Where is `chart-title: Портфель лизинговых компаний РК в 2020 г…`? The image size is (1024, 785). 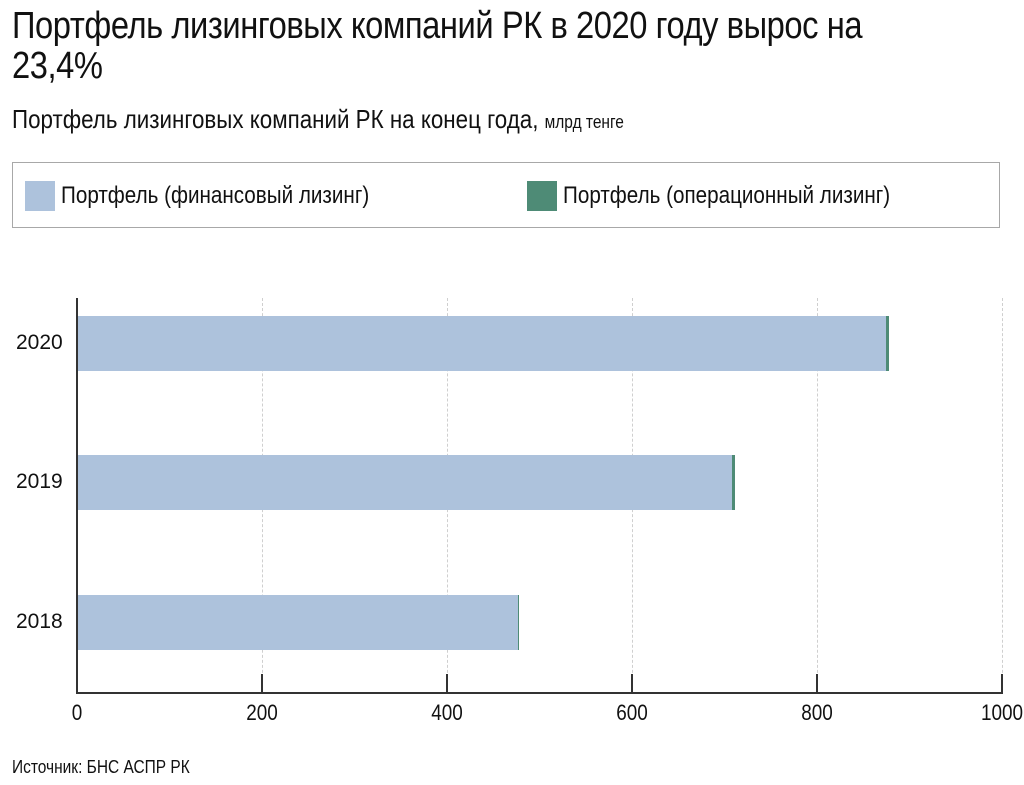
chart-title: Портфель лизинговых компаний РК в 2020 г… is located at coordinates (437, 46).